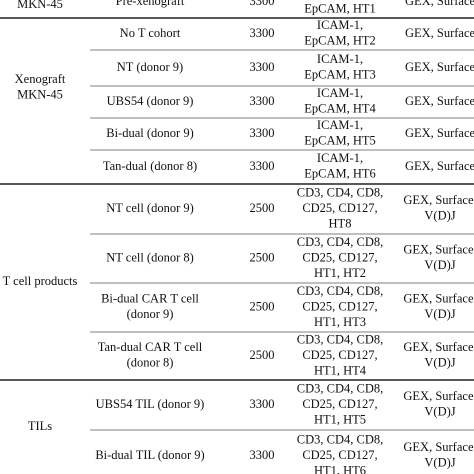 This screenshot has width=474, height=474. I want to click on antibody-cell: EpCAM, HT1, so click(340, 9).